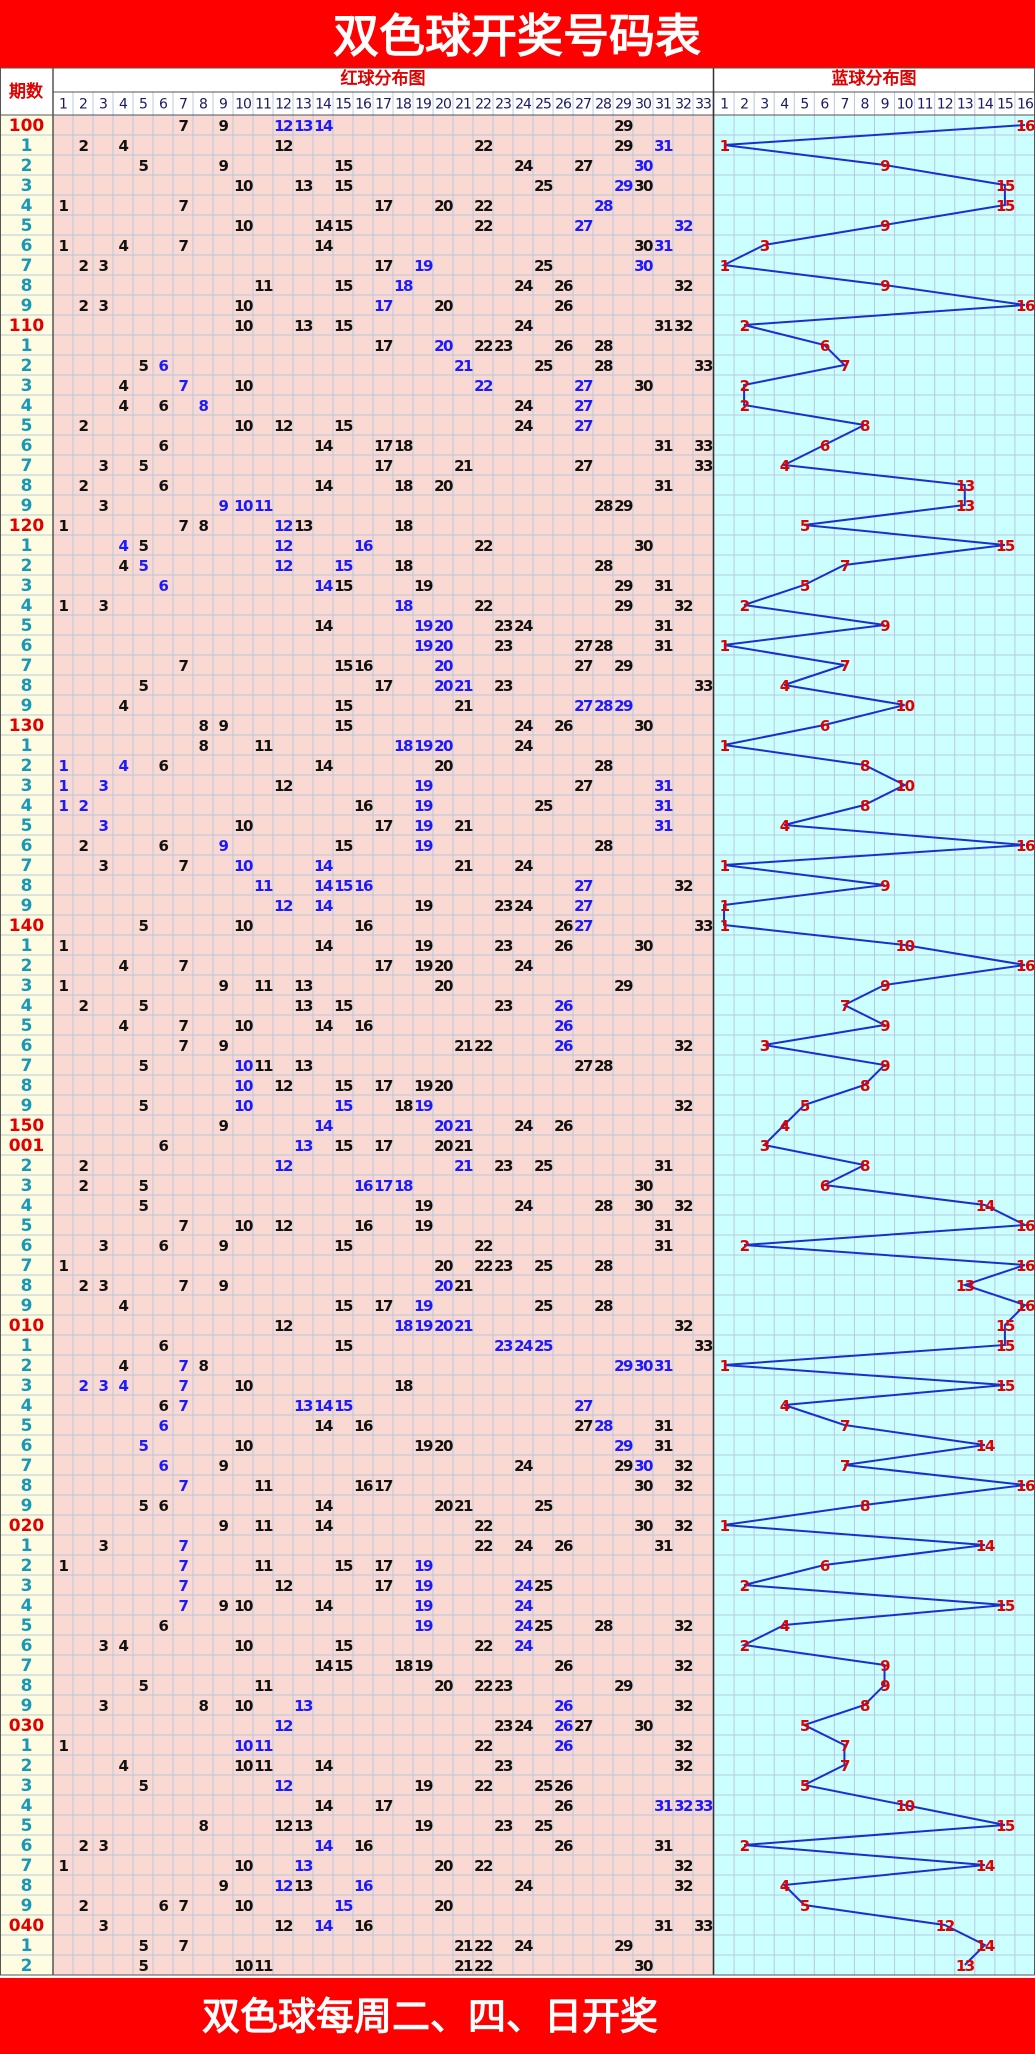  What do you see at coordinates (683, 226) in the screenshot?
I see `repeat-number: 32` at bounding box center [683, 226].